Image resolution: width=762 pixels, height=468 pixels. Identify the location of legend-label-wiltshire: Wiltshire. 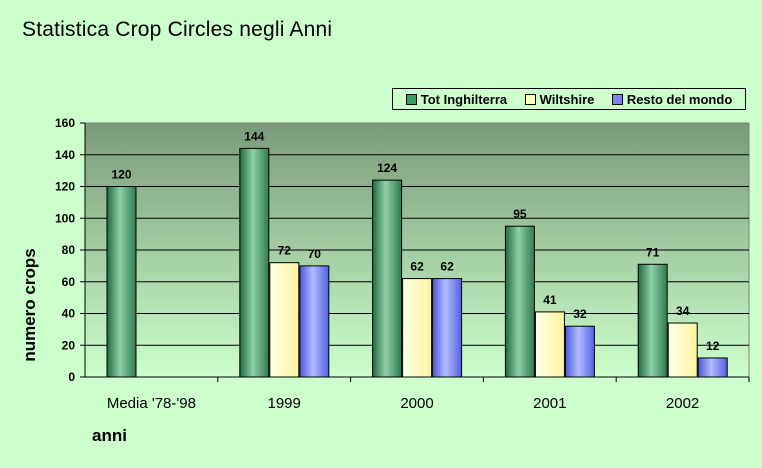
(567, 99).